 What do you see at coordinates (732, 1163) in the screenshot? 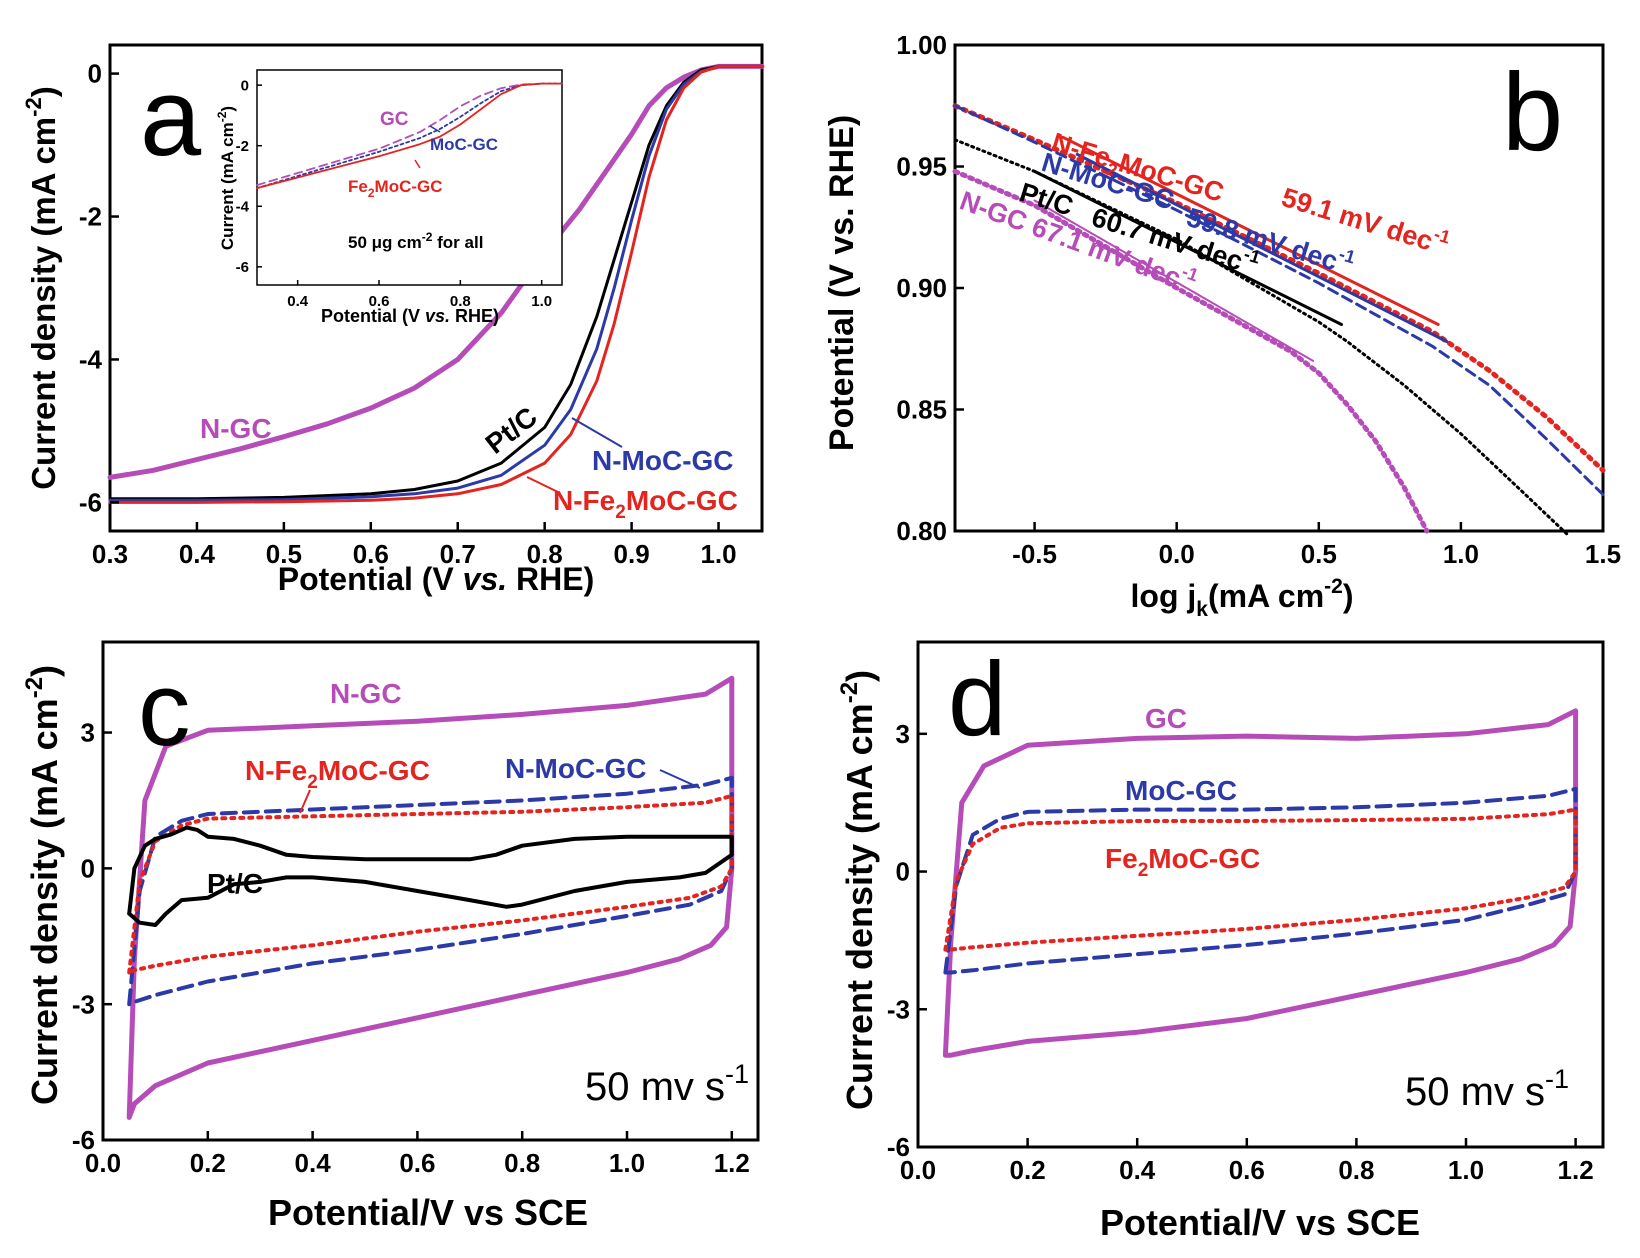
I see `panel-c-x-tick-label: 1.2` at bounding box center [732, 1163].